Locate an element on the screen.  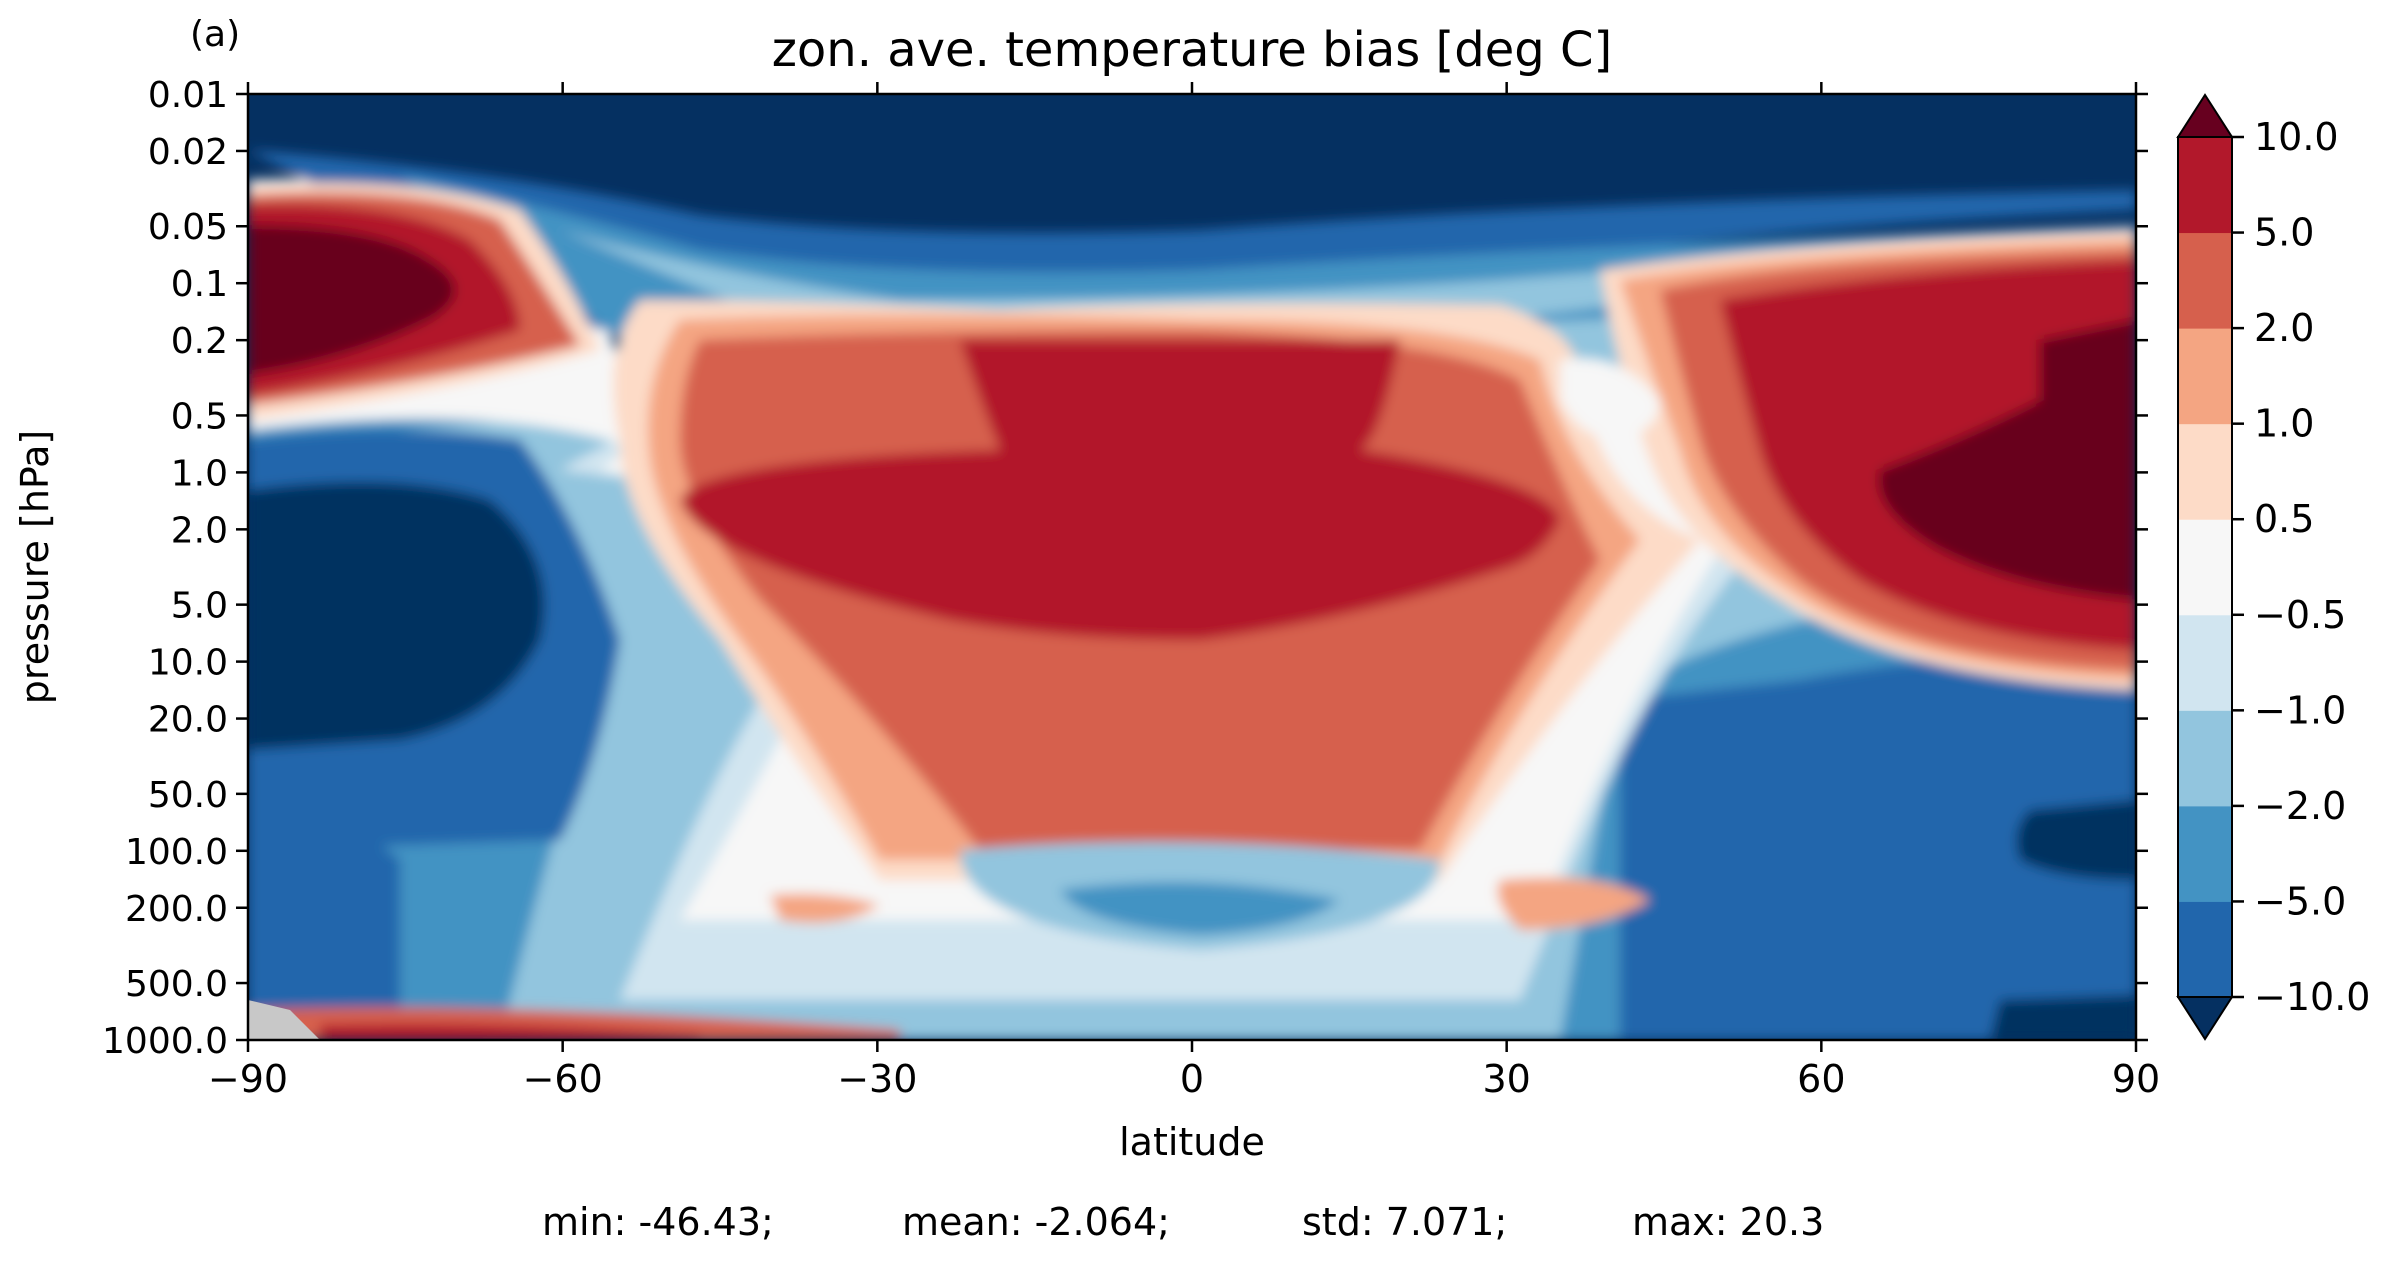
y-tick-label: 10.0 is located at coordinates (188, 663).